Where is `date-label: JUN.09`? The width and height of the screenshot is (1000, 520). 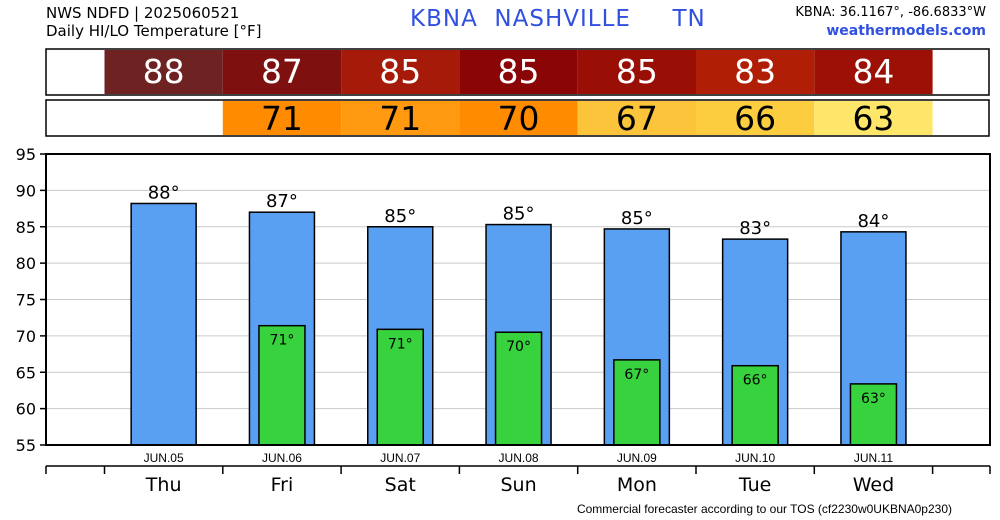
date-label: JUN.09 is located at coordinates (637, 458).